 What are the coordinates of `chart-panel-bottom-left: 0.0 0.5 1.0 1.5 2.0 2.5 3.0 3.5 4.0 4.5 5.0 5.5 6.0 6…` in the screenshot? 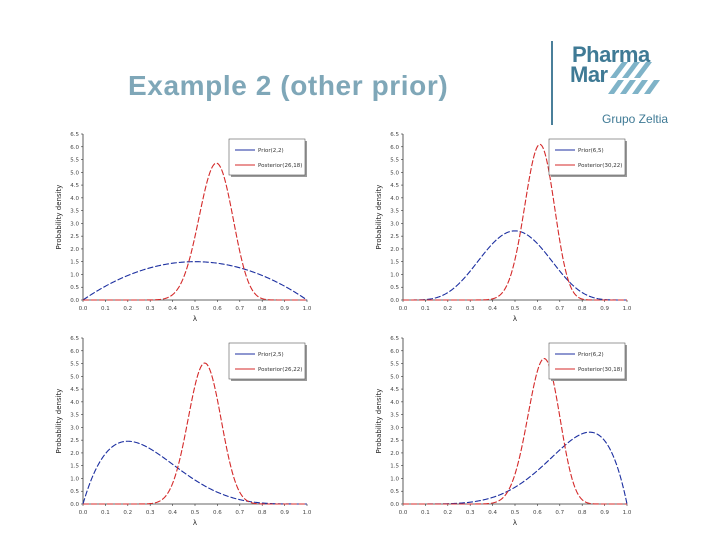 It's located at (183, 431).